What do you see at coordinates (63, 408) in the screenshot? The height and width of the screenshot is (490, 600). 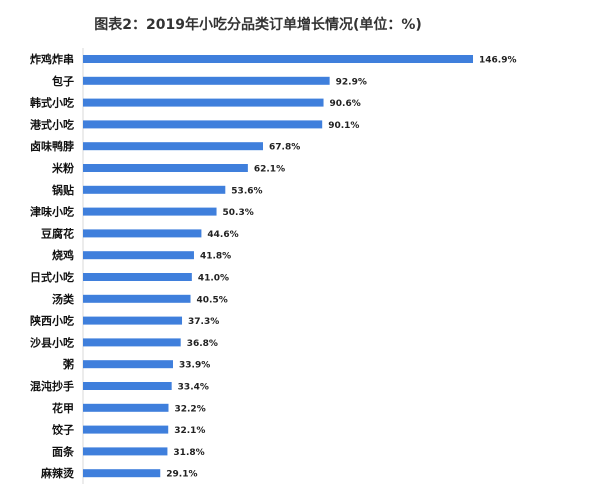 I see `category-label: 花甲` at bounding box center [63, 408].